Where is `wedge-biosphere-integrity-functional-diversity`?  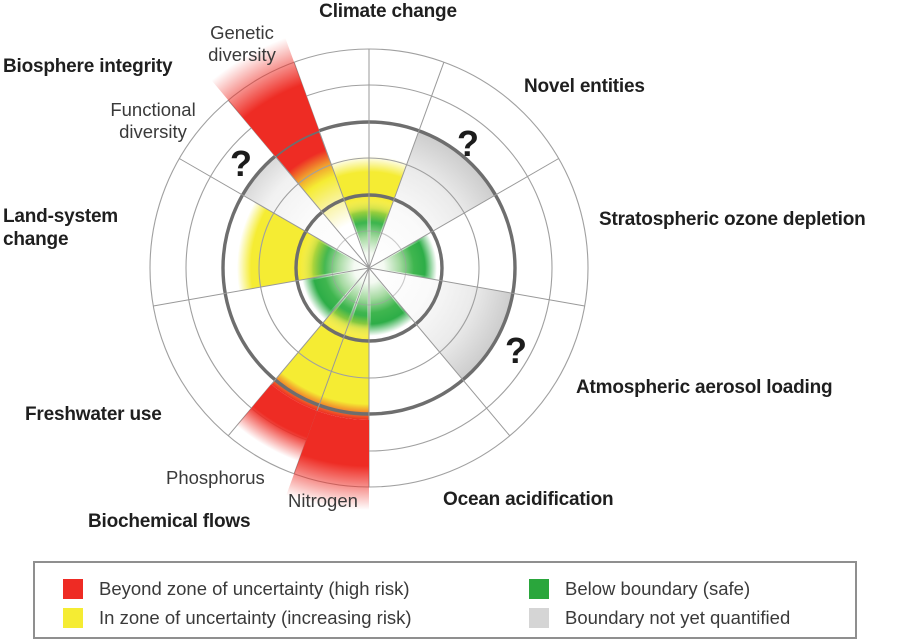 wedge-biosphere-integrity-functional-diversity is located at coordinates (305, 212).